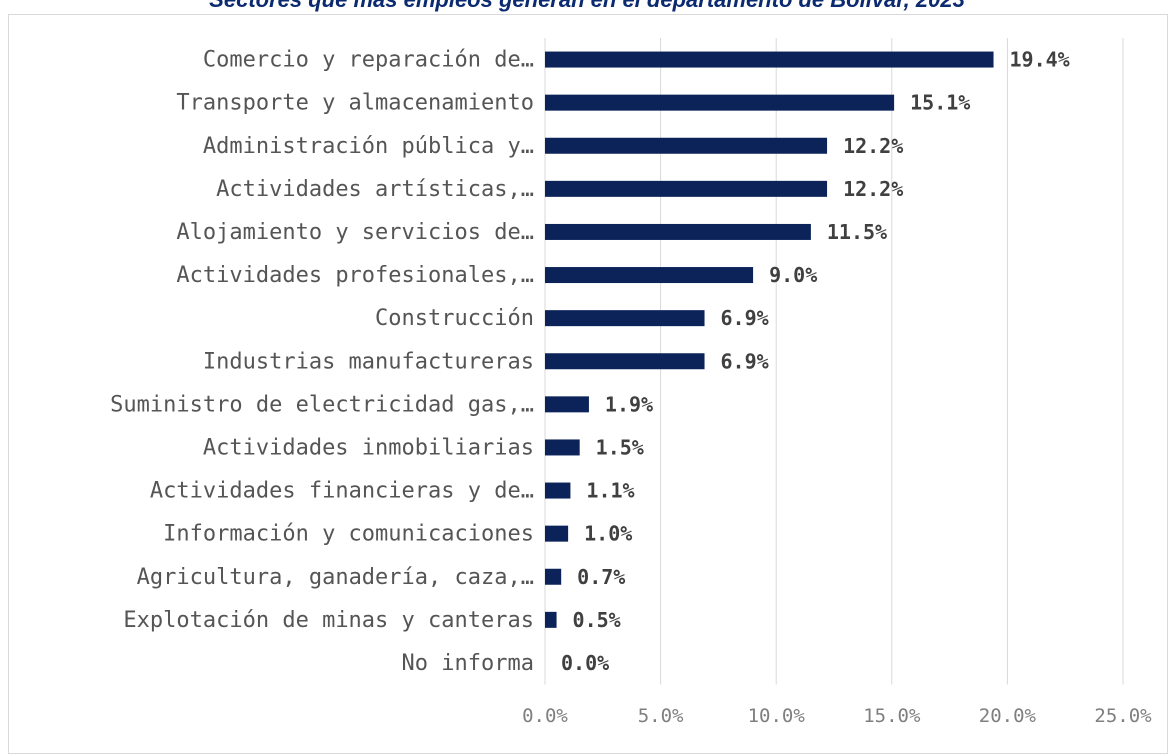 The width and height of the screenshot is (1174, 754). Describe the element at coordinates (661, 716) in the screenshot. I see `x-tick-label: 5.0%` at that location.